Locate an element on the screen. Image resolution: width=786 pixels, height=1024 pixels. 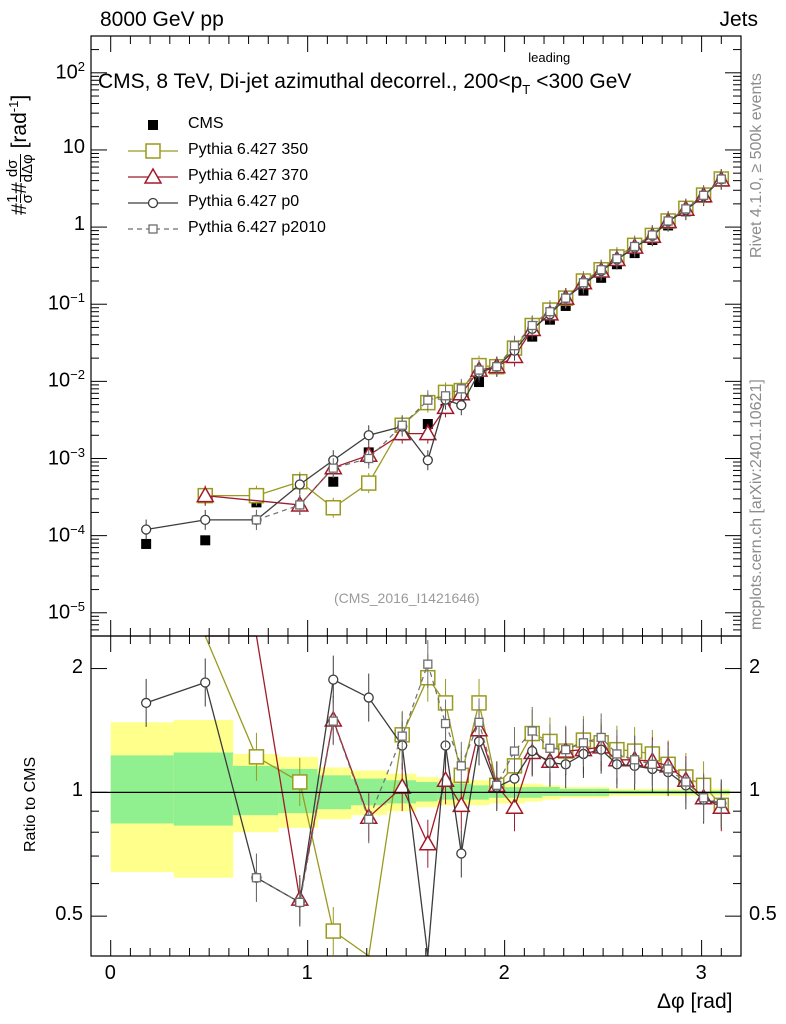
y-tick-label: 10² is located at coordinates (70, 72).